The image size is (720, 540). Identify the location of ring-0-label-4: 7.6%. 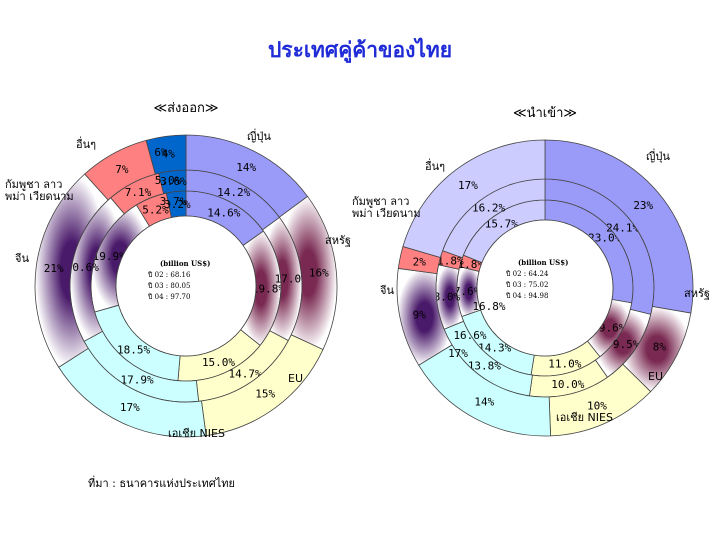
(467, 291).